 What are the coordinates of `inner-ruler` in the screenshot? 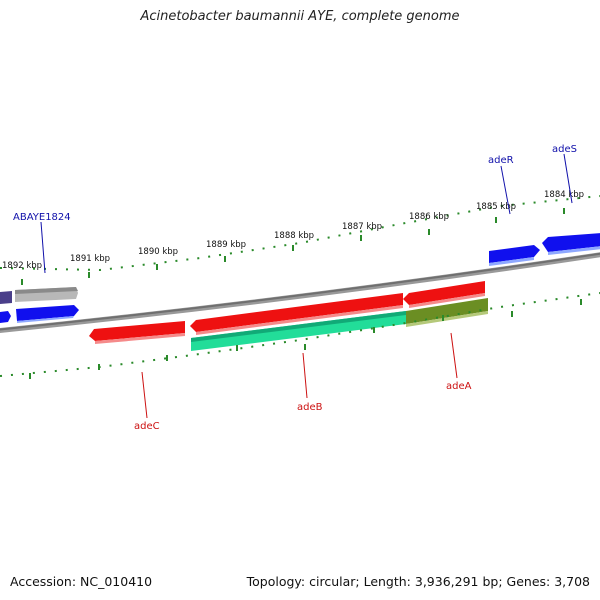 It's located at (300, 335).